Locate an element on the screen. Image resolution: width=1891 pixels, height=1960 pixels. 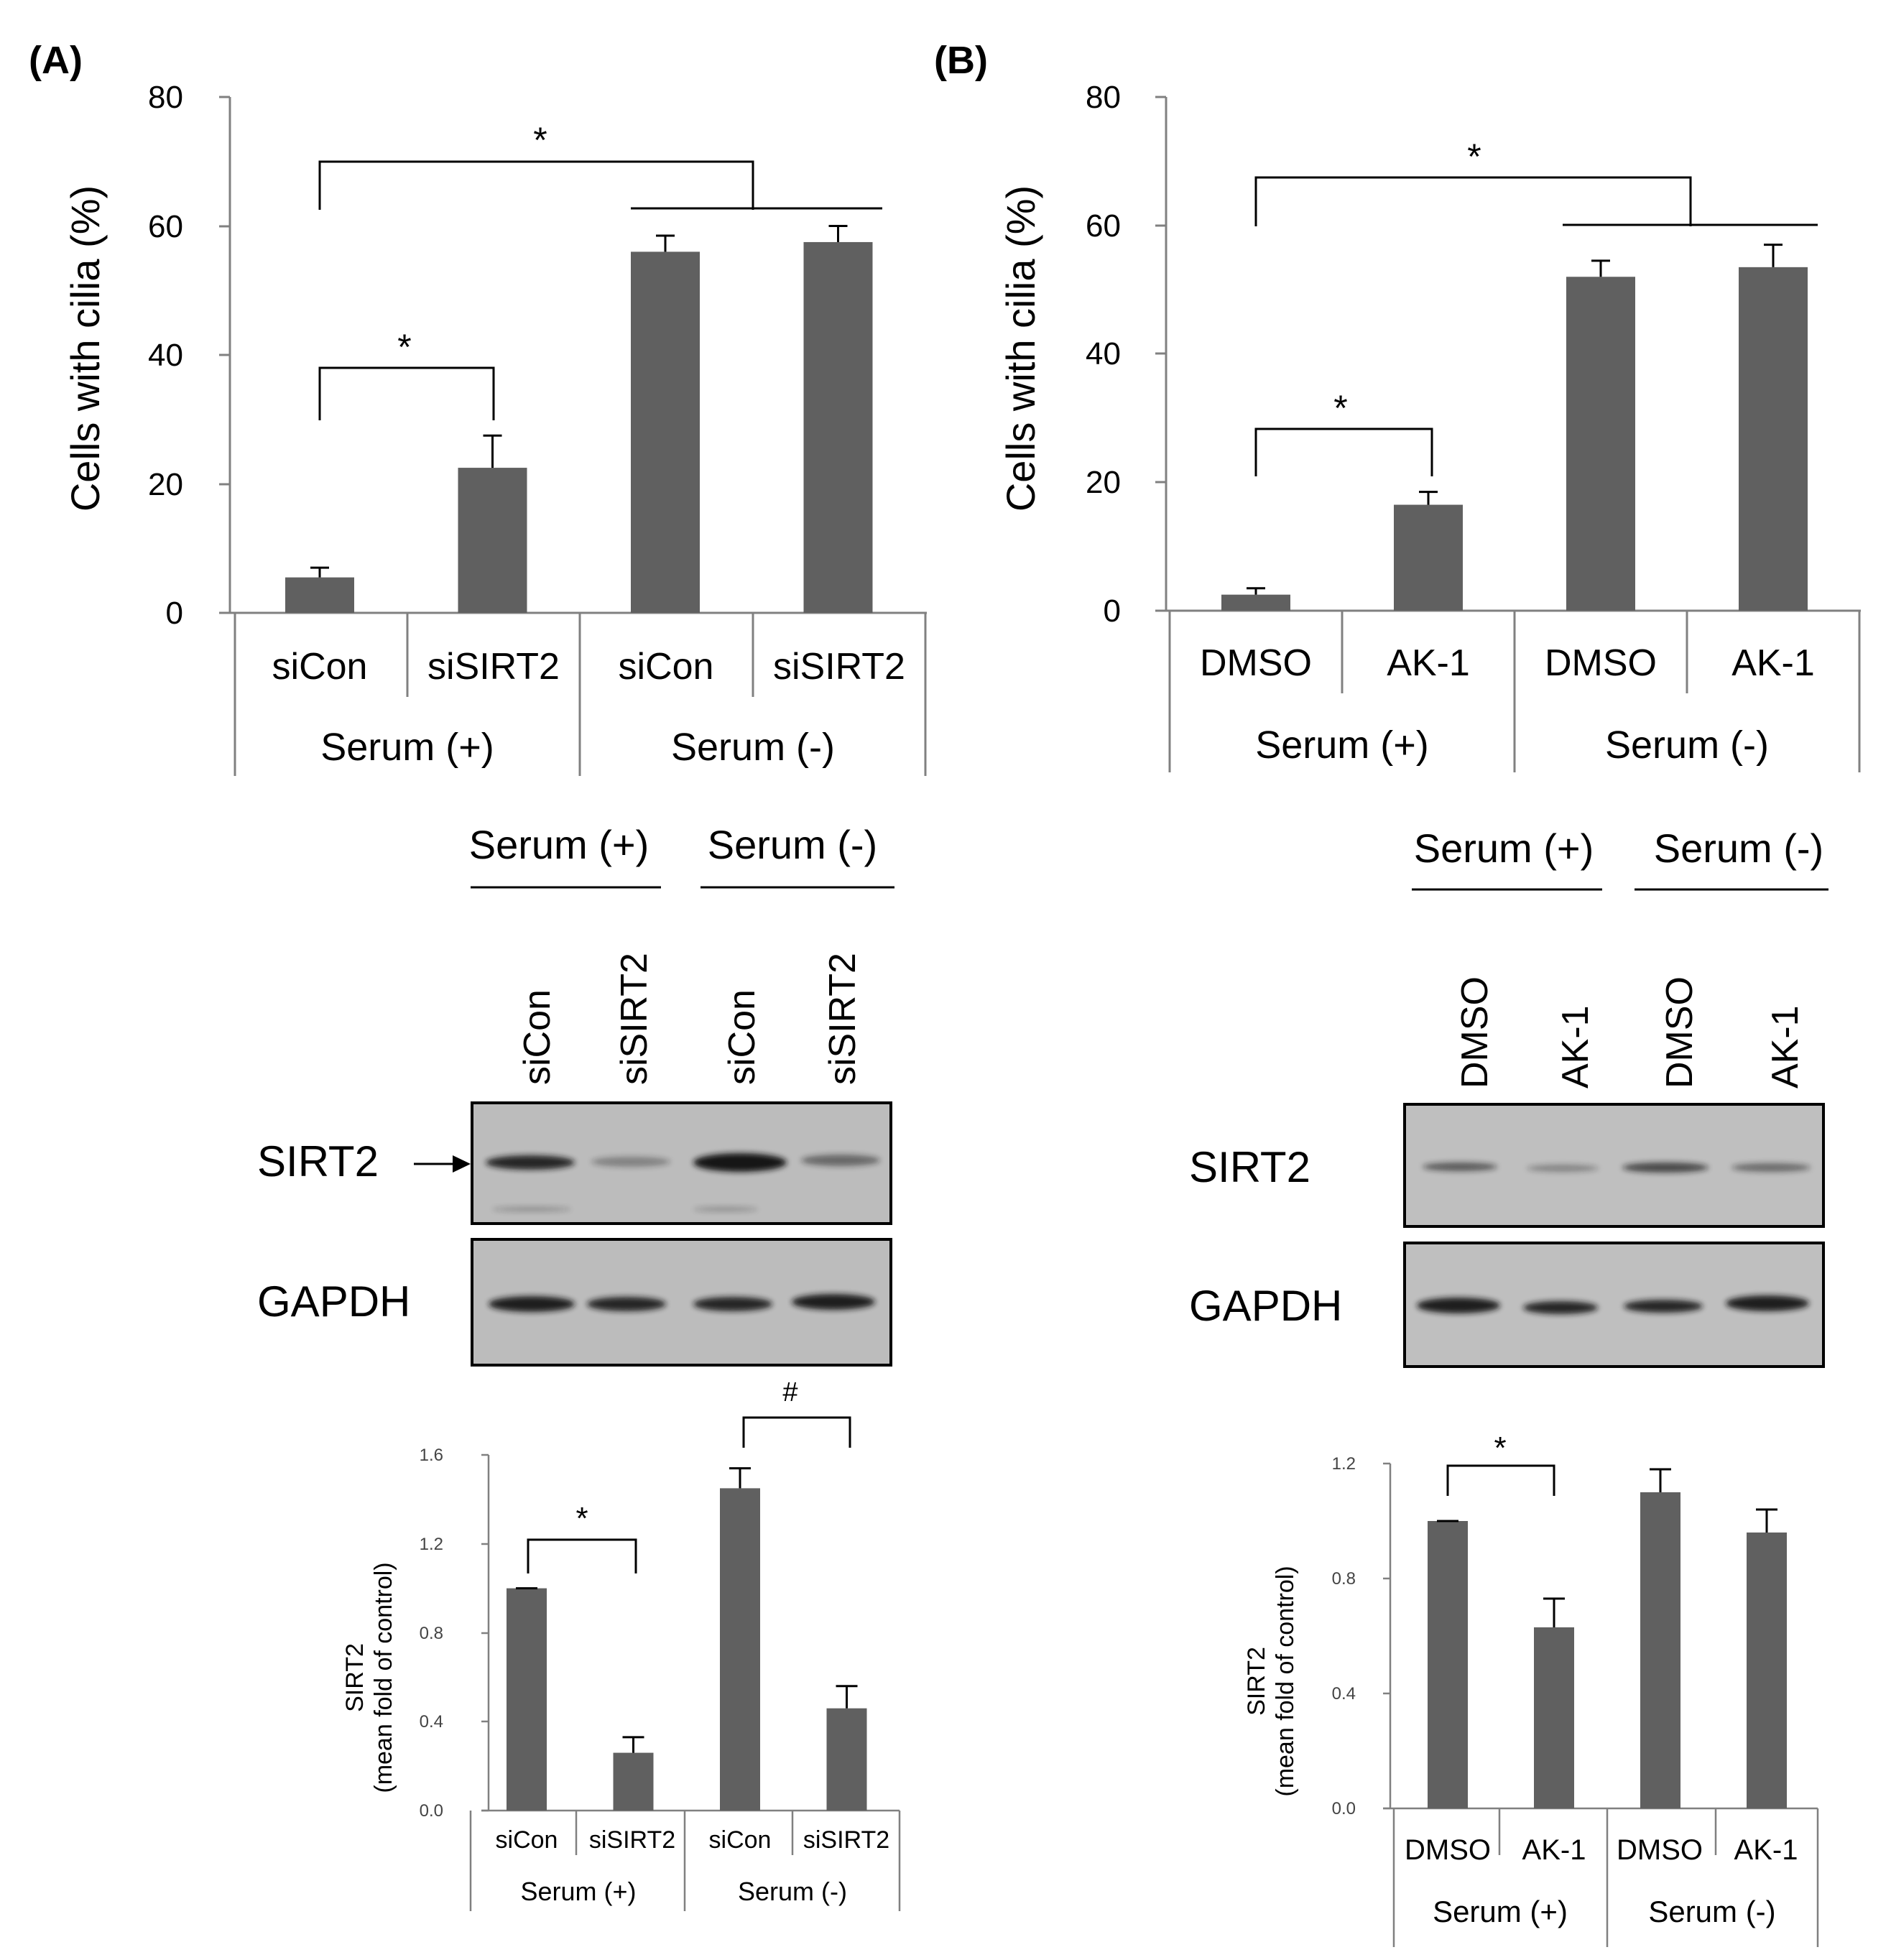
y-tick-label: 0.8 is located at coordinates (431, 1633).